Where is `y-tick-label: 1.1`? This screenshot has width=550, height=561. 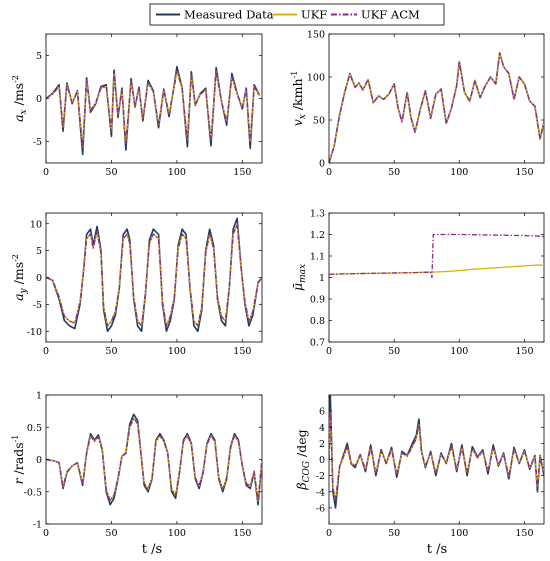 y-tick-label: 1.1 is located at coordinates (317, 257).